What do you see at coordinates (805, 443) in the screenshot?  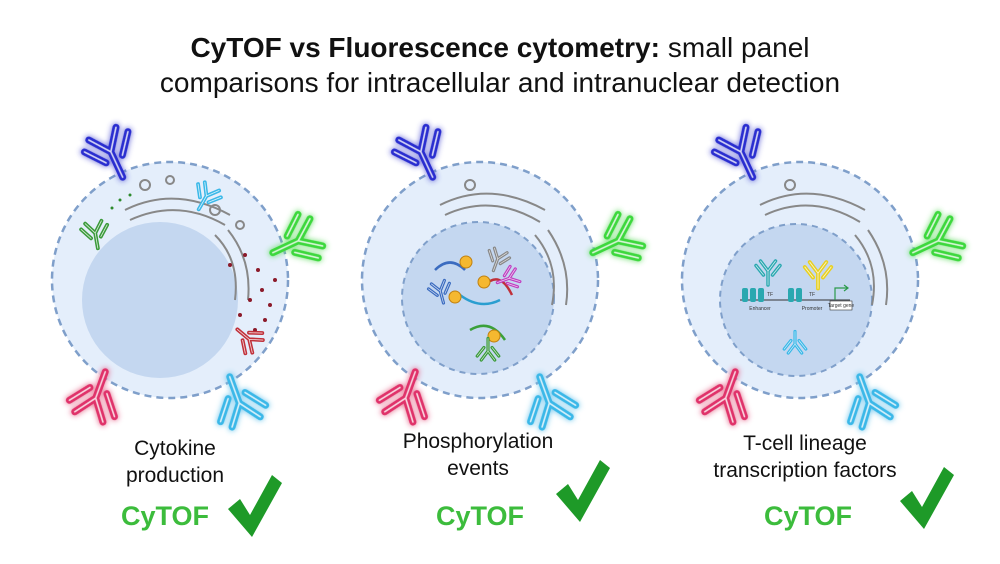 I see `panel-label: T-cell lineage` at bounding box center [805, 443].